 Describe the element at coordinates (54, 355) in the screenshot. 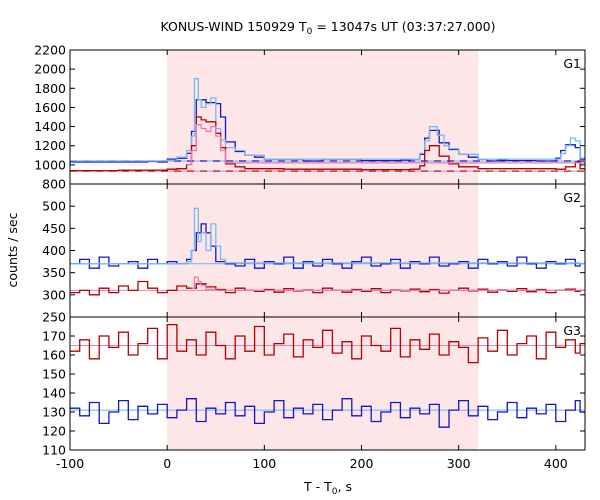

I see `y-tick-label: 160` at that location.